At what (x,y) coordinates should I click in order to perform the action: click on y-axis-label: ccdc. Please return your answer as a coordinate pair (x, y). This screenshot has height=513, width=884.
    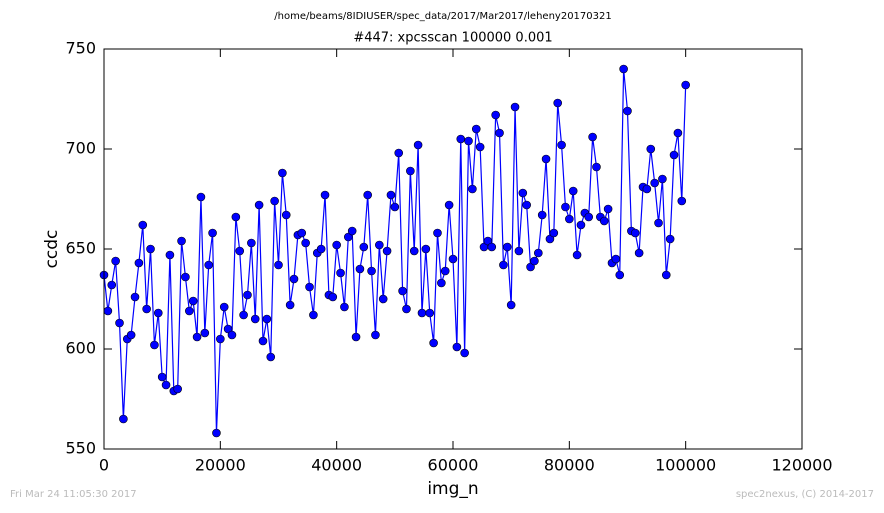
    Looking at the image, I should click on (52, 249).